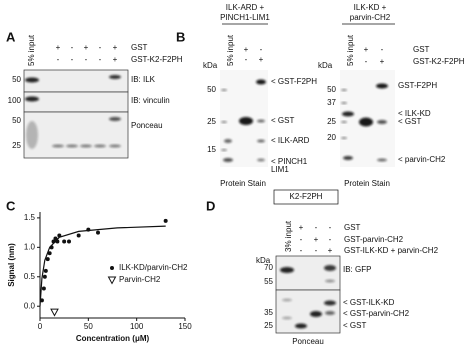 Image resolution: width=474 pixels, height=347 pixels. I want to click on band-label: GST-F2PH, so click(417, 85).